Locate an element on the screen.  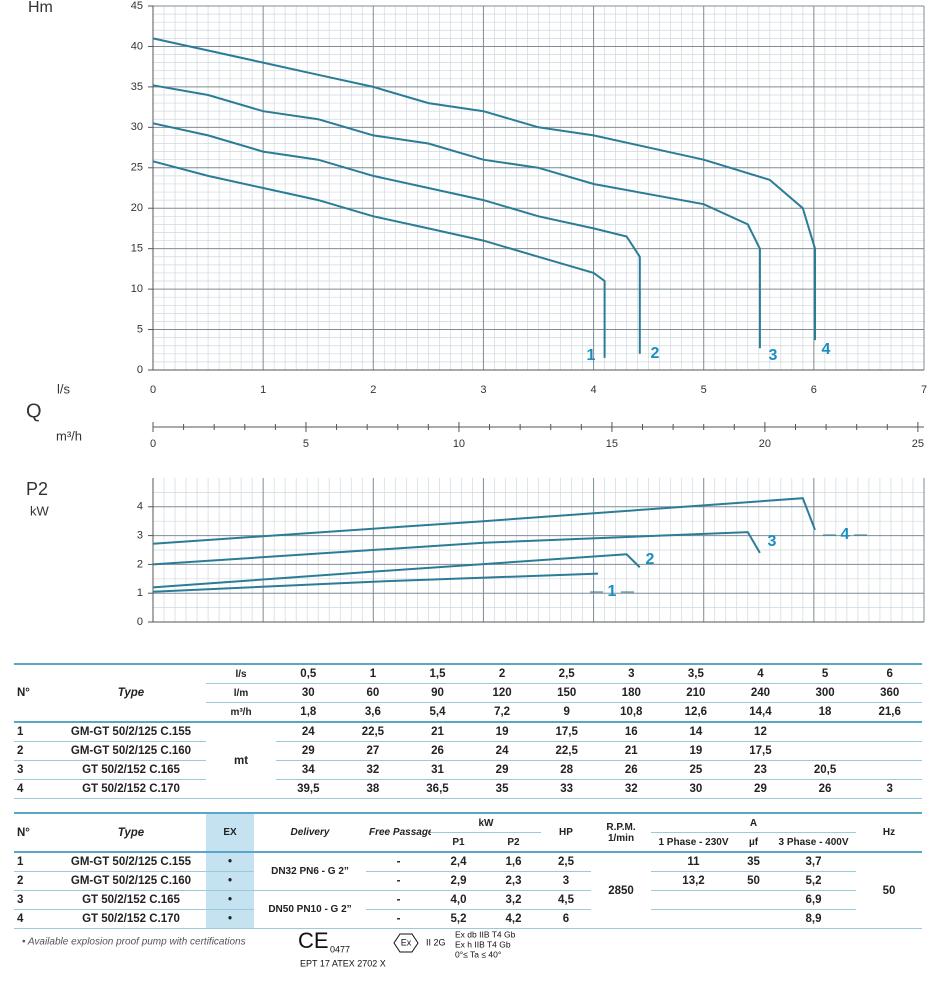
cell-text: 6 is located at coordinates (566, 919).